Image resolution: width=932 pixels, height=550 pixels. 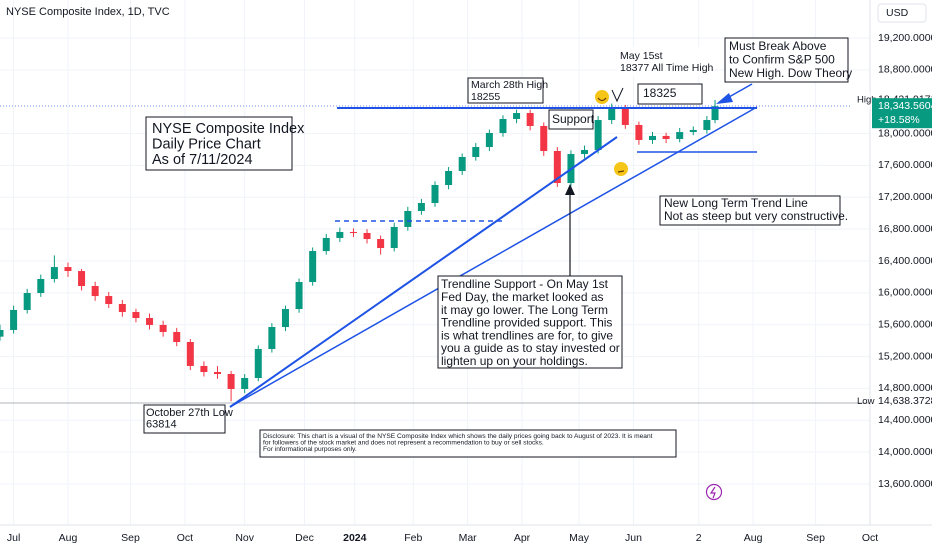 I want to click on level-note: 18325, so click(x=660, y=93).